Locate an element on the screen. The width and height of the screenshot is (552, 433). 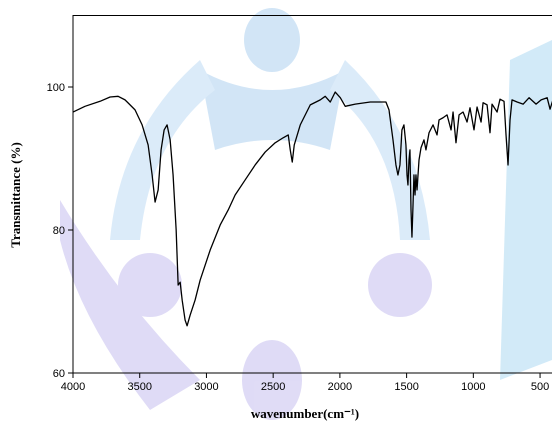
x-tick-label: 4000 is located at coordinates (73, 387).